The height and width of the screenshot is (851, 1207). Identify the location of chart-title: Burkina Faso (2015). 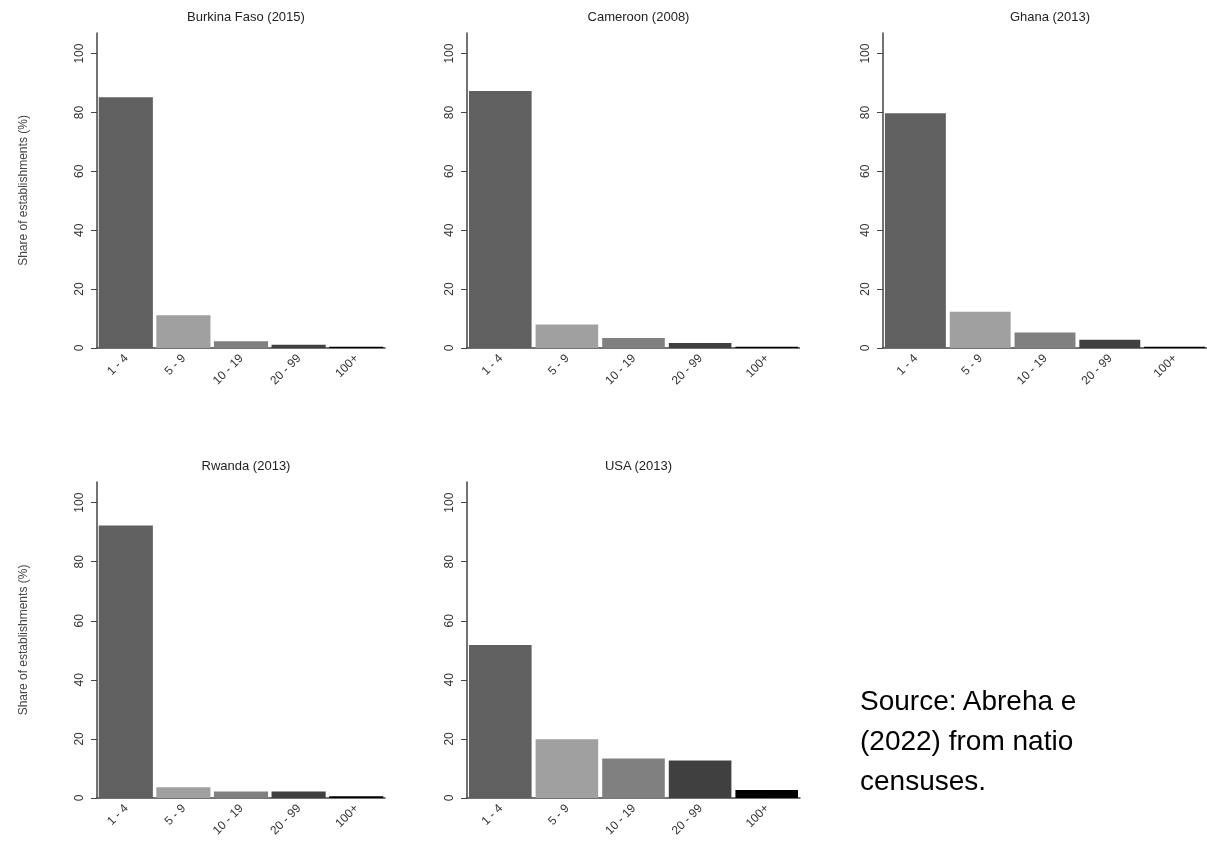
(246, 16).